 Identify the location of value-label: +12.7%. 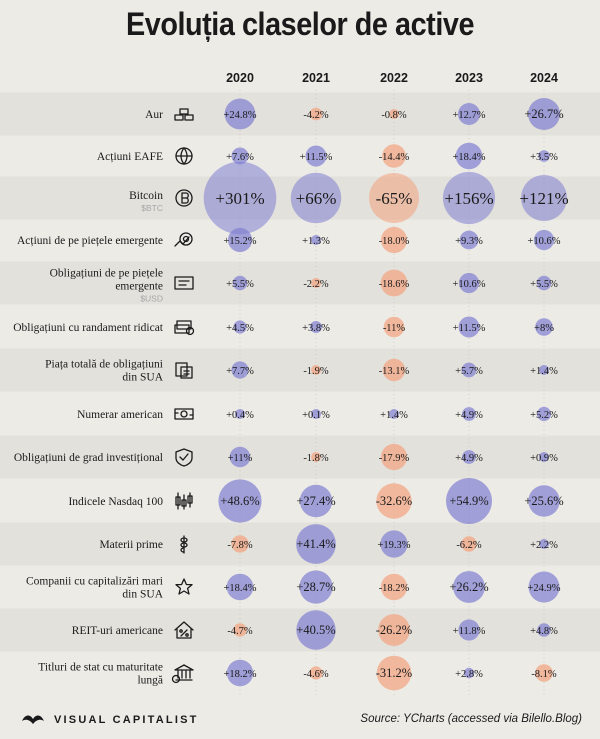
(468, 115).